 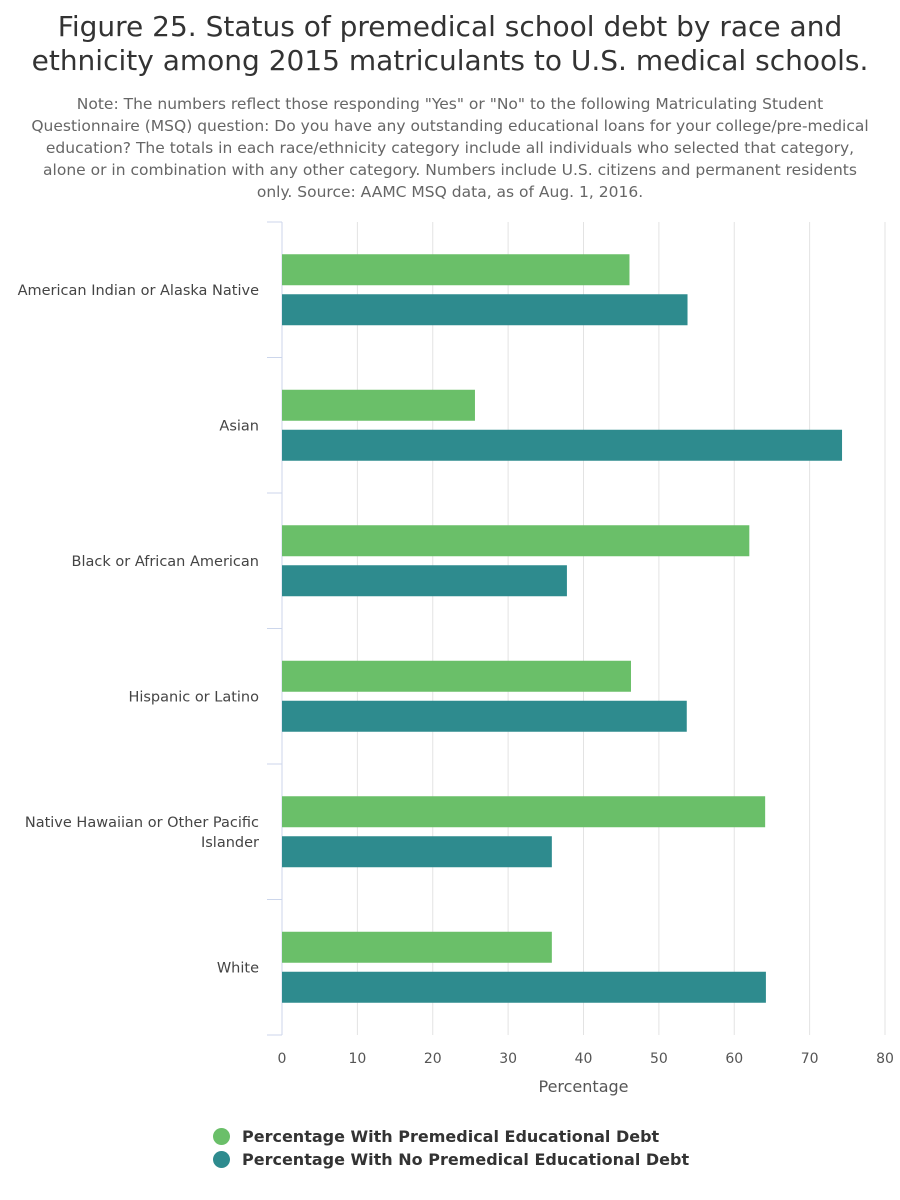 I want to click on x-tick-label: 40, so click(x=584, y=1059).